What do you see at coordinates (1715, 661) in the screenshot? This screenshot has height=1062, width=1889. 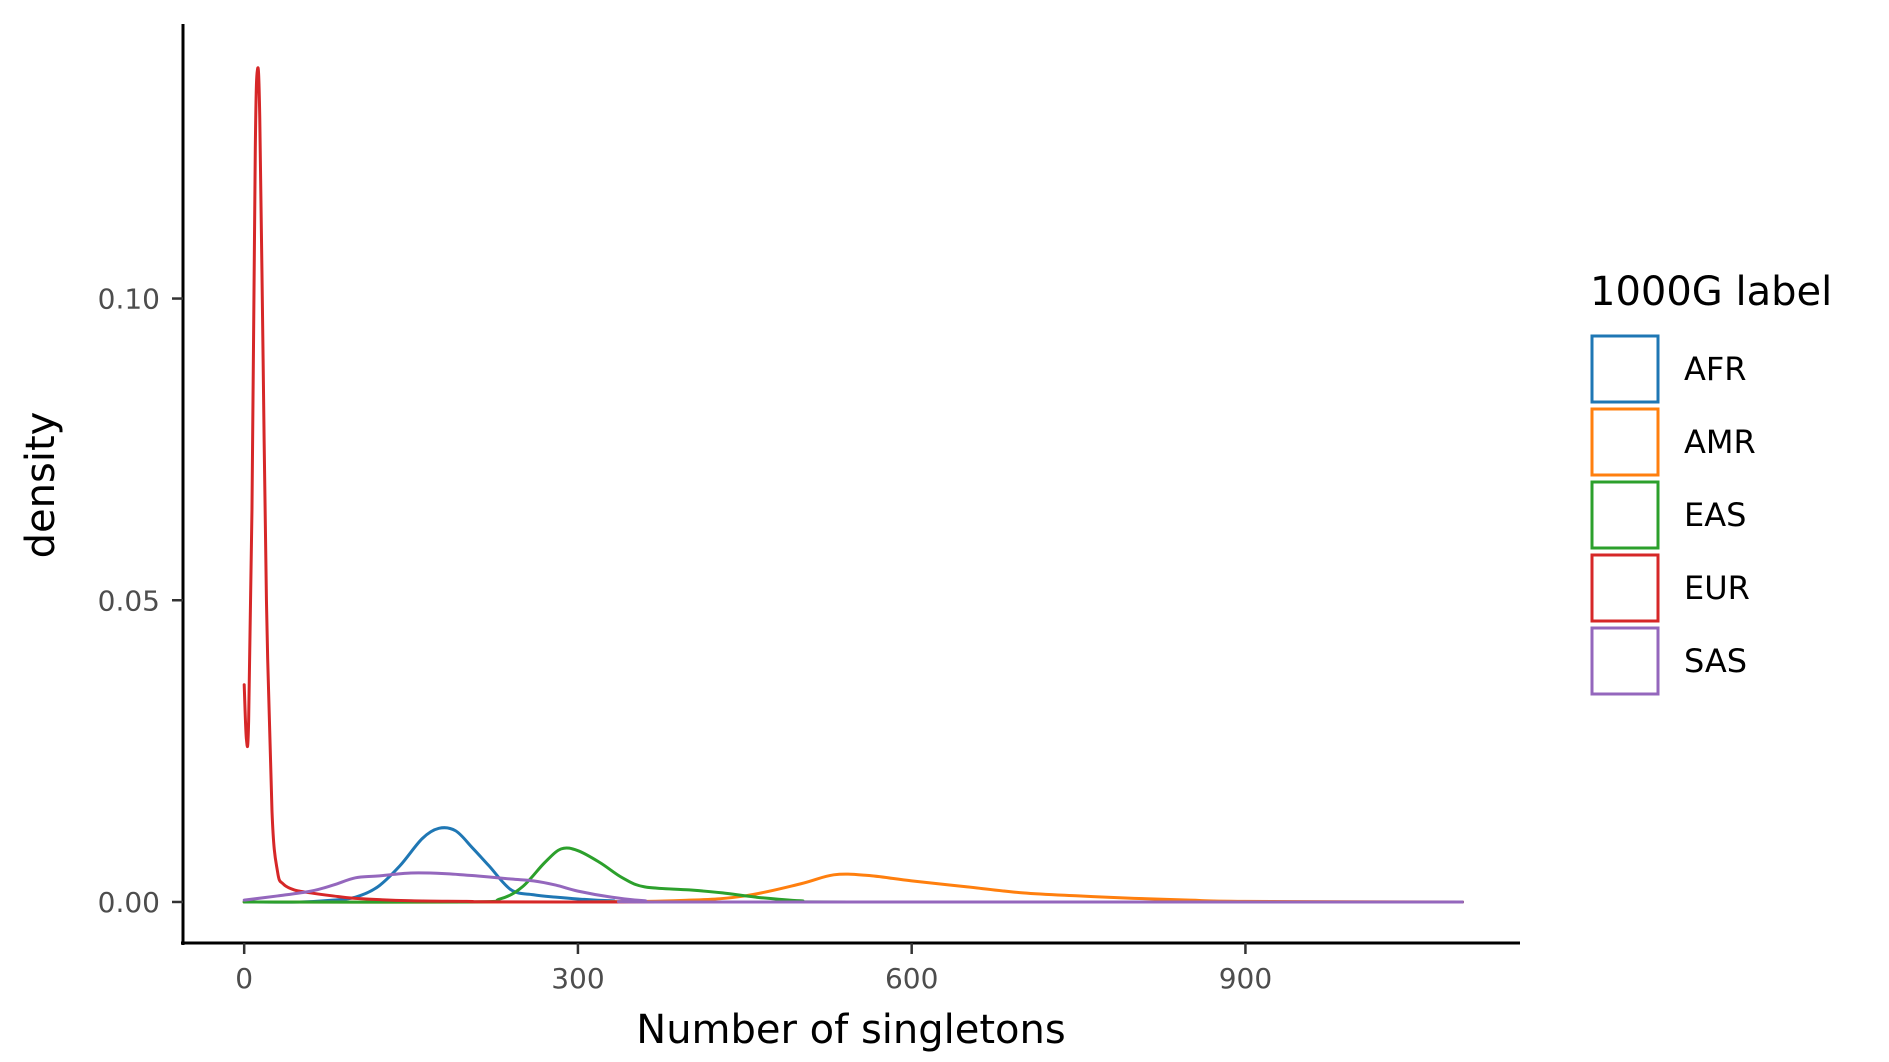 I see `legend-label-sas: SAS` at bounding box center [1715, 661].